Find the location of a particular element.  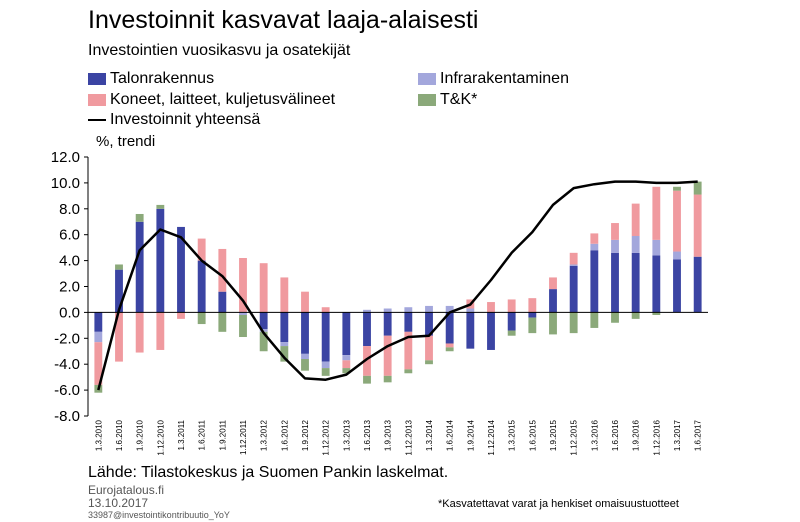

legend-swatch-total is located at coordinates (97, 120).